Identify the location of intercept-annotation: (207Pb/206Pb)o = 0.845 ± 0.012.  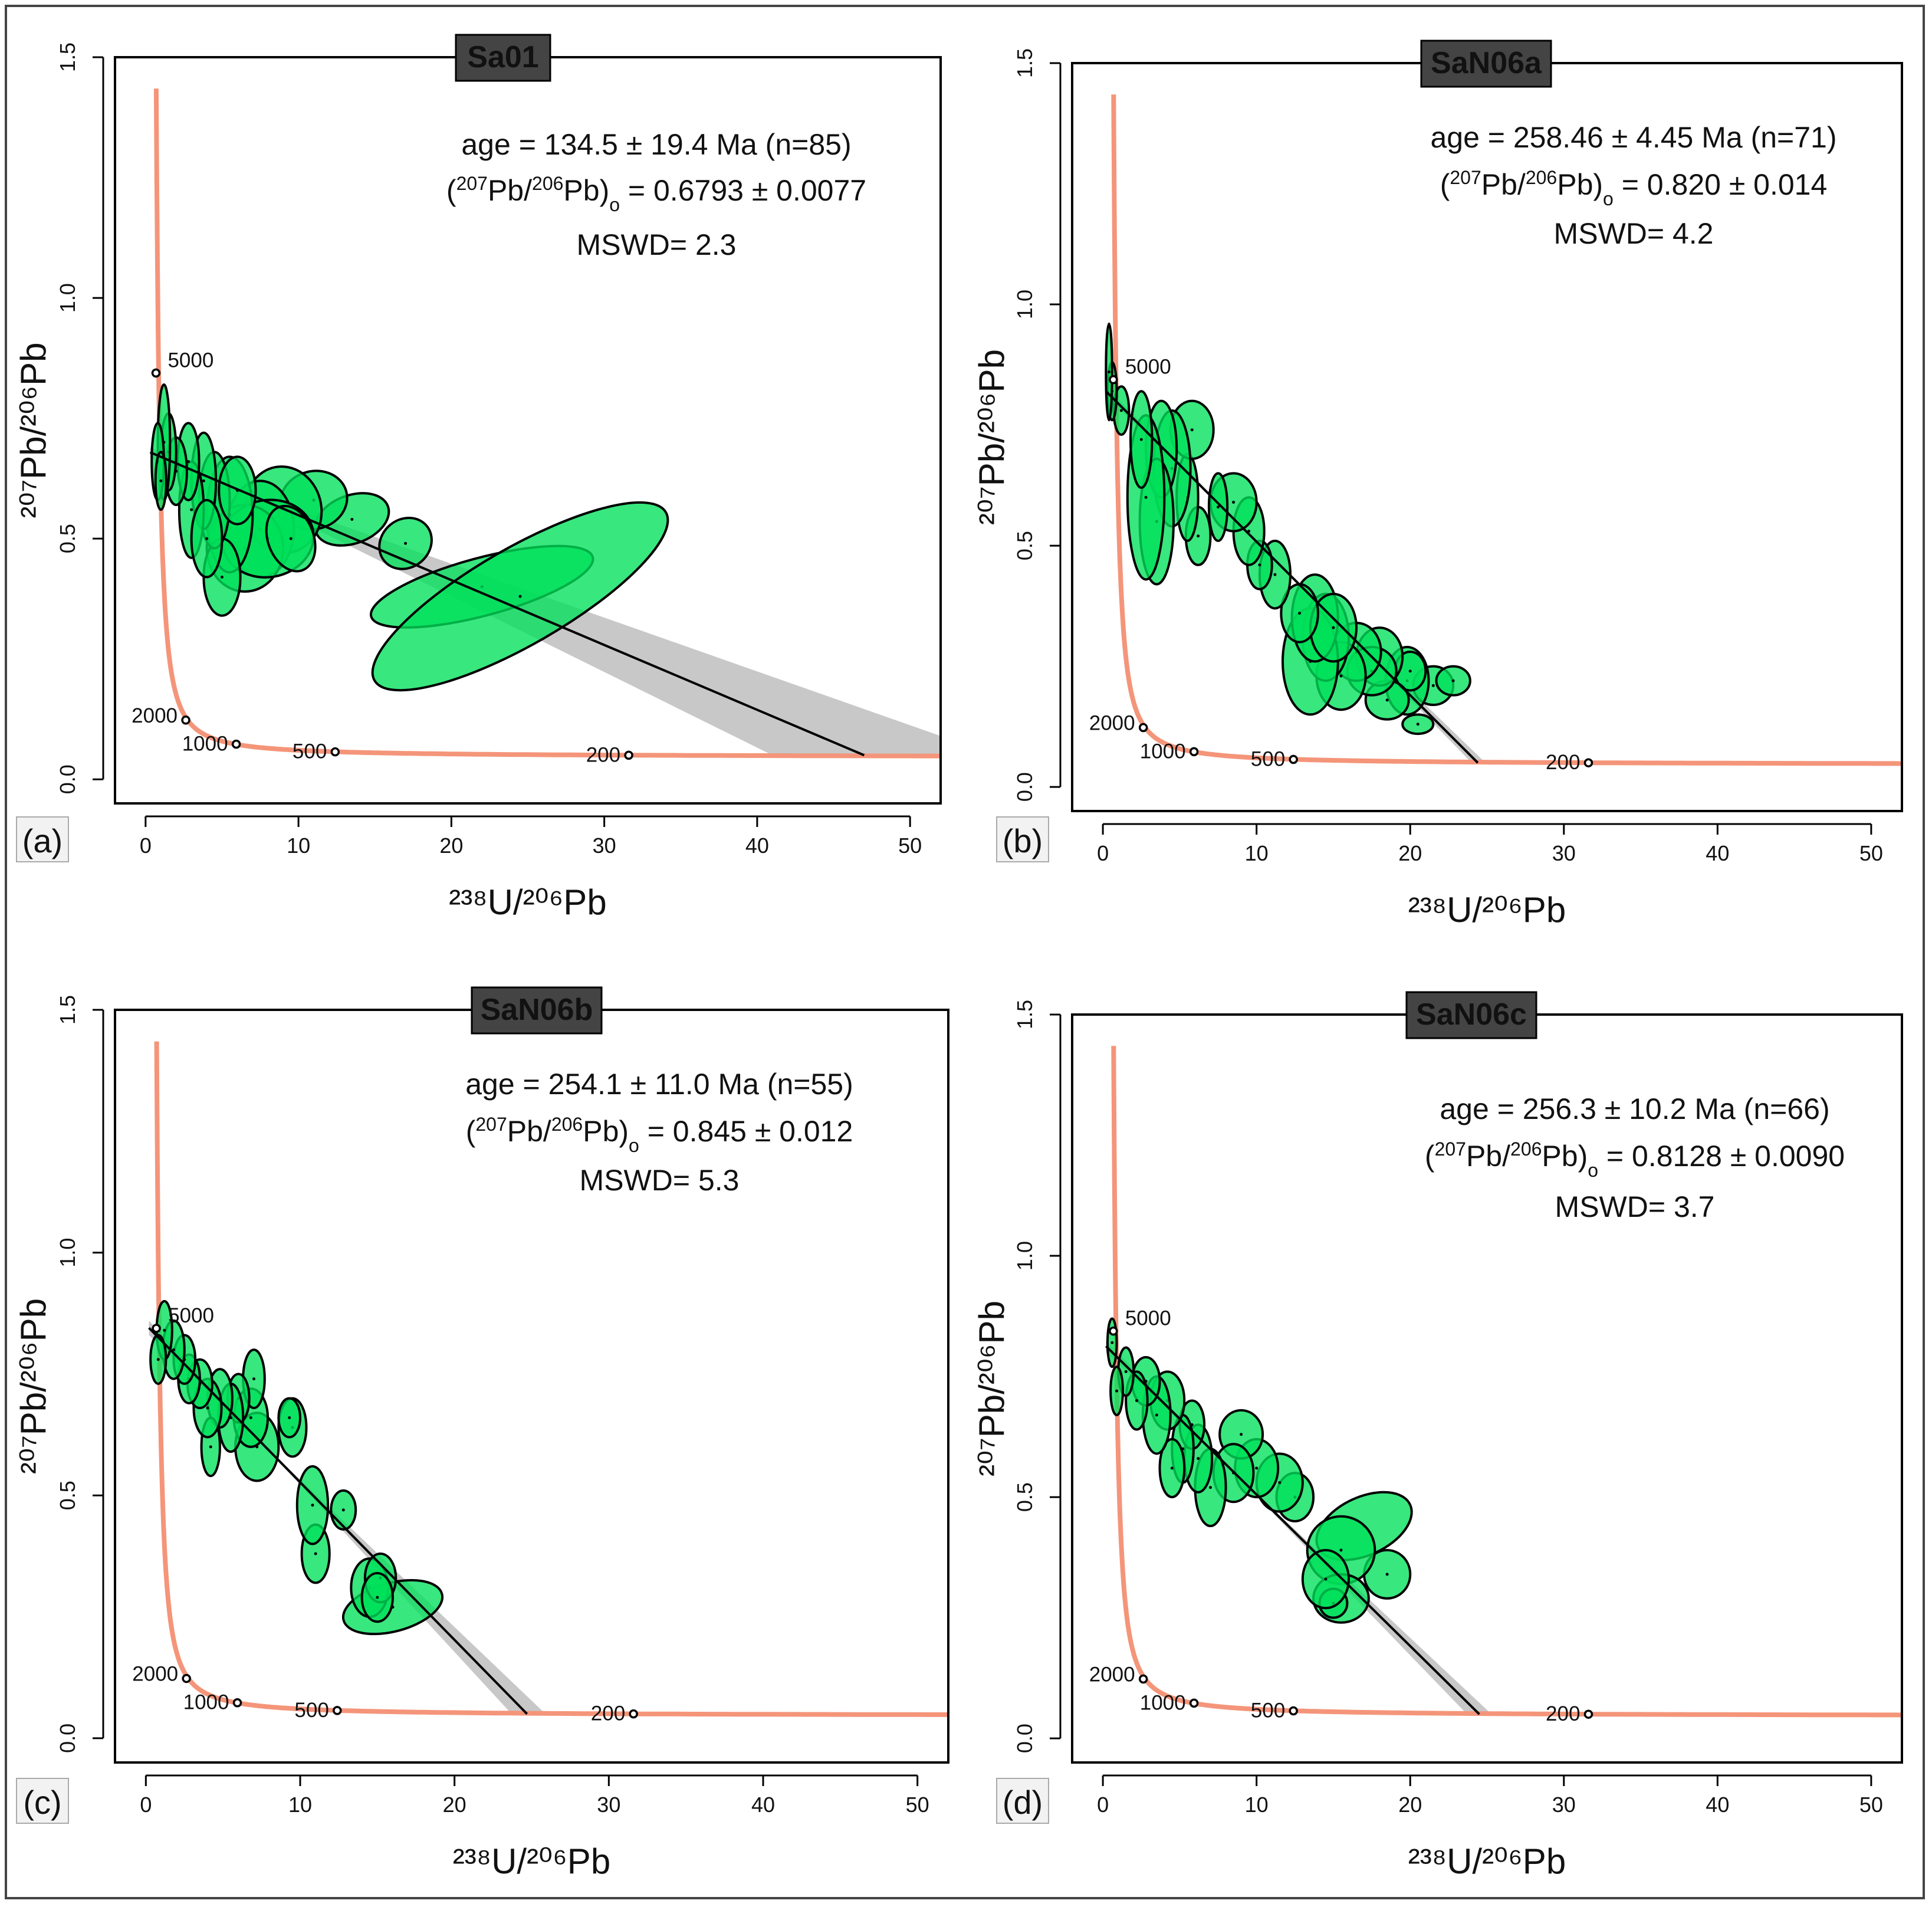
(659, 1135).